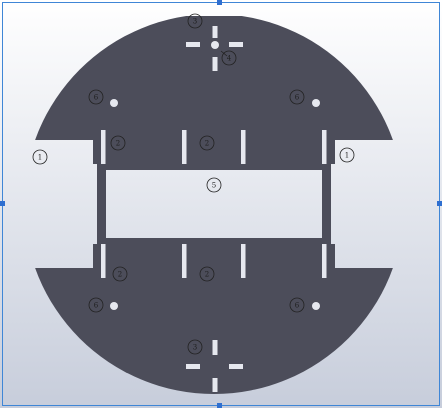 Image resolution: width=442 pixels, height=408 pixels. I want to click on bottom-cross-pattern, so click(214, 366).